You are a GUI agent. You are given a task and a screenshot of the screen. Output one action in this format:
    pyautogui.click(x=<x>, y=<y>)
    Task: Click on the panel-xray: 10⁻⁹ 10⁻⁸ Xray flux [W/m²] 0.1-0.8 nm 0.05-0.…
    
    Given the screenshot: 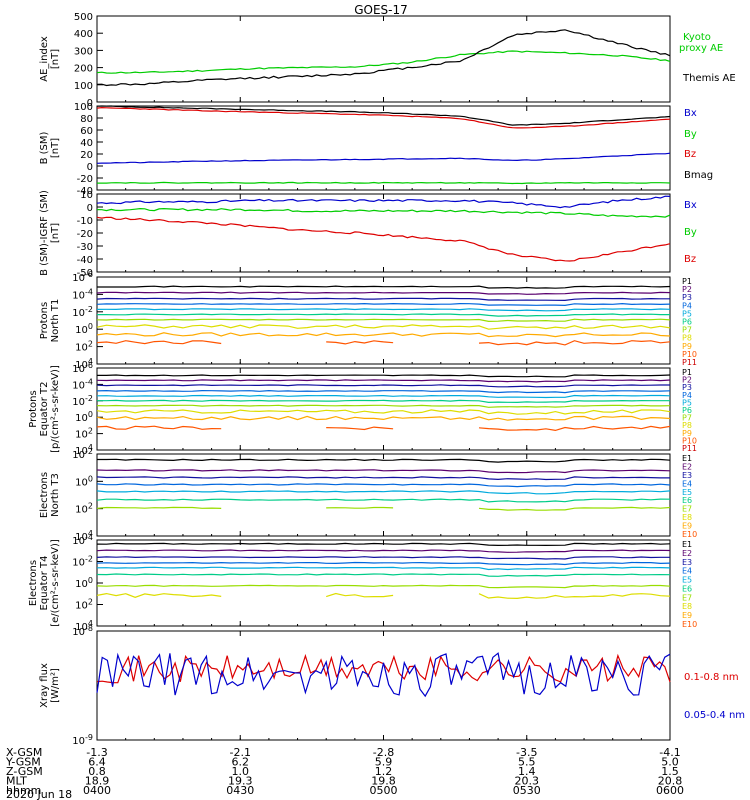 What is the action you would take?
    pyautogui.click(x=392, y=685)
    